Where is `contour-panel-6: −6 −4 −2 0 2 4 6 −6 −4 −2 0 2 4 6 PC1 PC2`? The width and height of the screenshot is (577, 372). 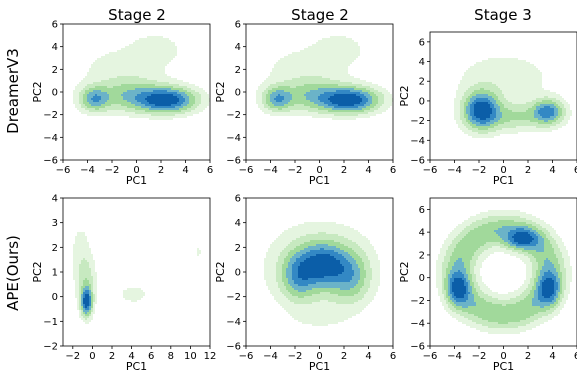 contour-panel-6: −6 −4 −2 0 2 4 6 −6 −4 −2 0 2 4 6 PC1 PC2 is located at coordinates (487, 284).